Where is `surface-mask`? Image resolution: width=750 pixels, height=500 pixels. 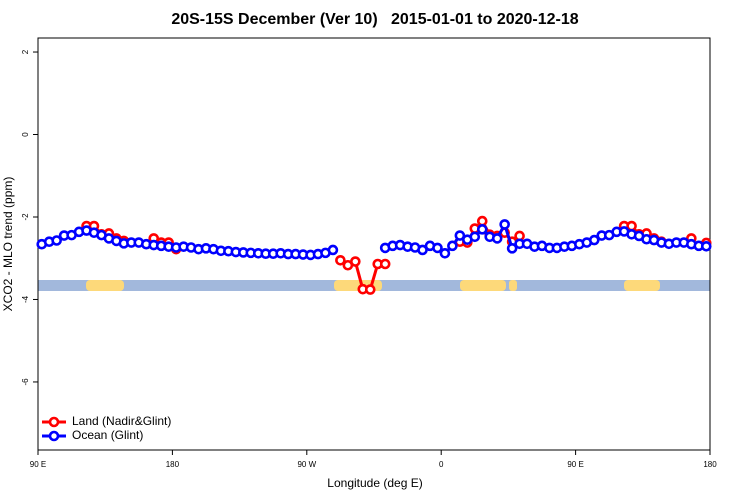 surface-mask is located at coordinates (374, 285).